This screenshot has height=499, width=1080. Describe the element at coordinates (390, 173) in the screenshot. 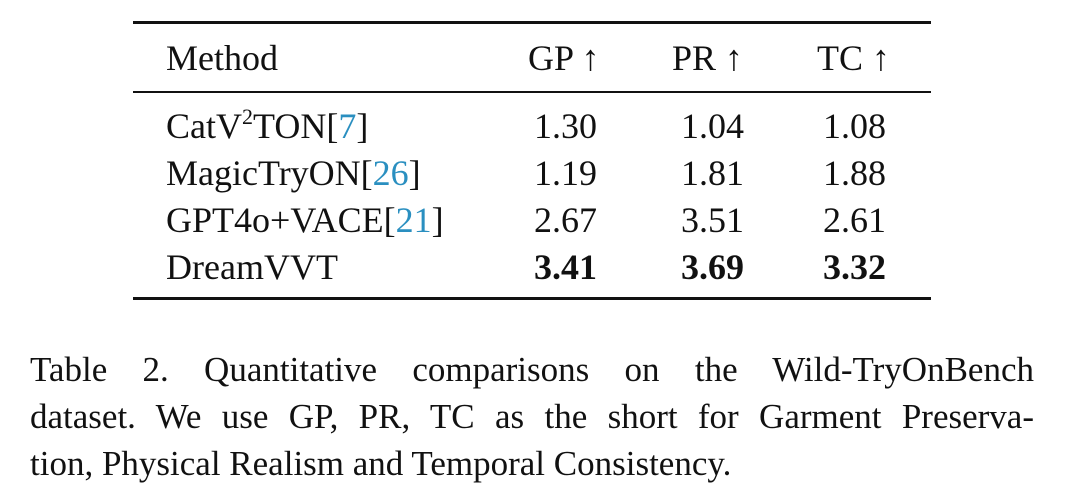

I see `citation-link: 26` at that location.